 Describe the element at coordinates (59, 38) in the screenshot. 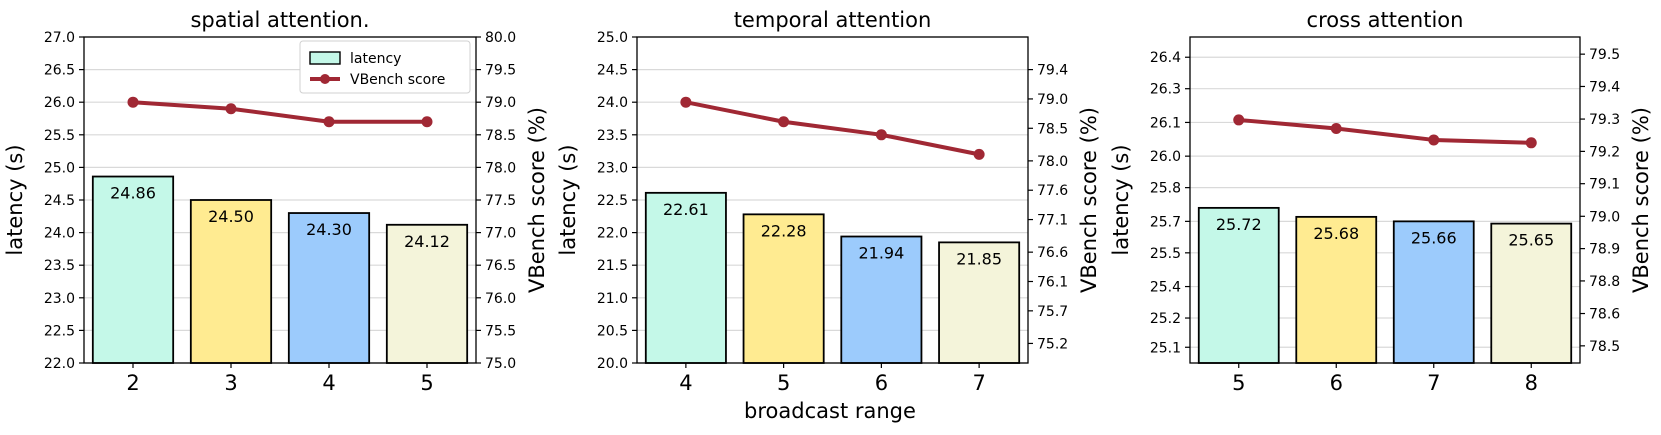

I see `y-tick-label-left: 27.0` at that location.